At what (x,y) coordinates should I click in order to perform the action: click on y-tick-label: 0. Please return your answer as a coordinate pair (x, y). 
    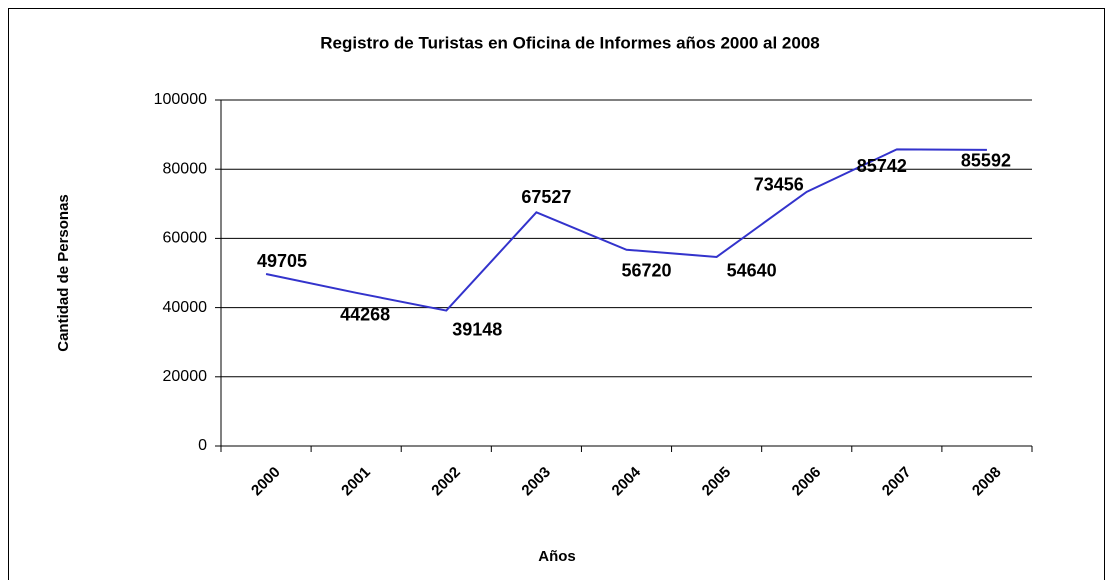
    Looking at the image, I should click on (202, 445).